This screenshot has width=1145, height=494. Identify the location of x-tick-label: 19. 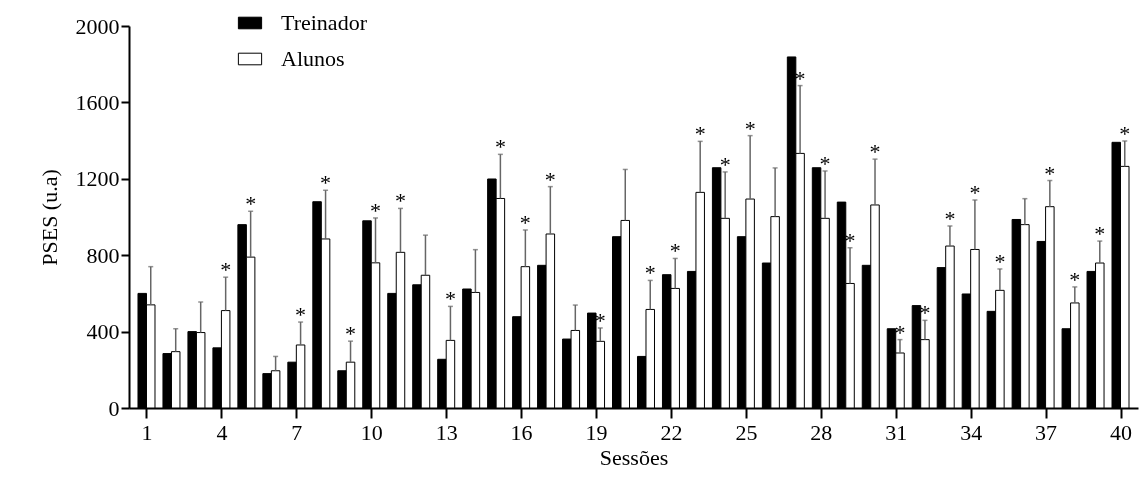
(596, 432).